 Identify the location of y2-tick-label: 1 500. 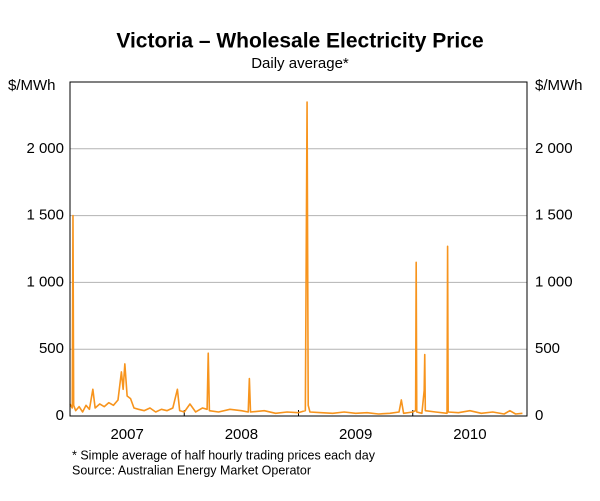
(554, 215).